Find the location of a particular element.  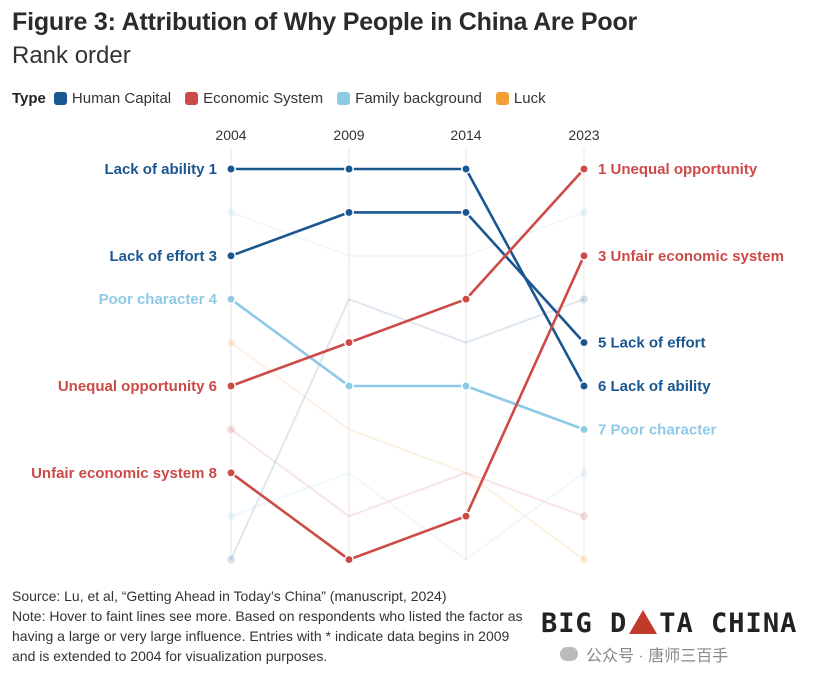

series-start-label: Poor character 4 is located at coordinates (158, 299).